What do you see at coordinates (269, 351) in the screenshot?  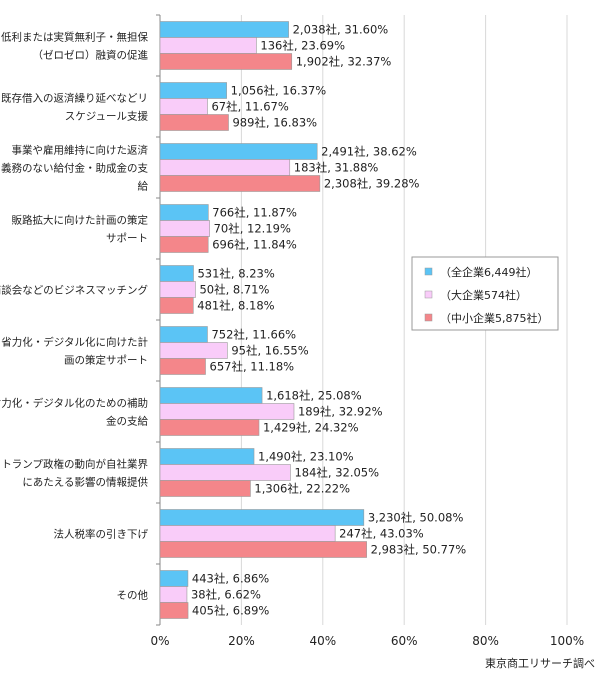 I see `data-label: 95社, 16.55%` at bounding box center [269, 351].